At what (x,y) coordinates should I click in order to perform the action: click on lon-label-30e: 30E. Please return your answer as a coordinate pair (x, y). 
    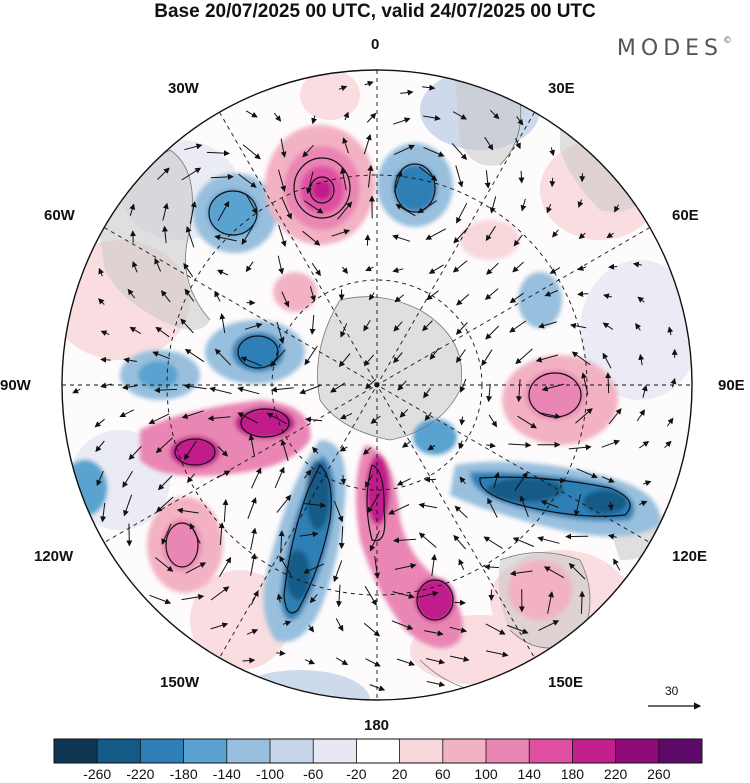
    Looking at the image, I should click on (561, 88).